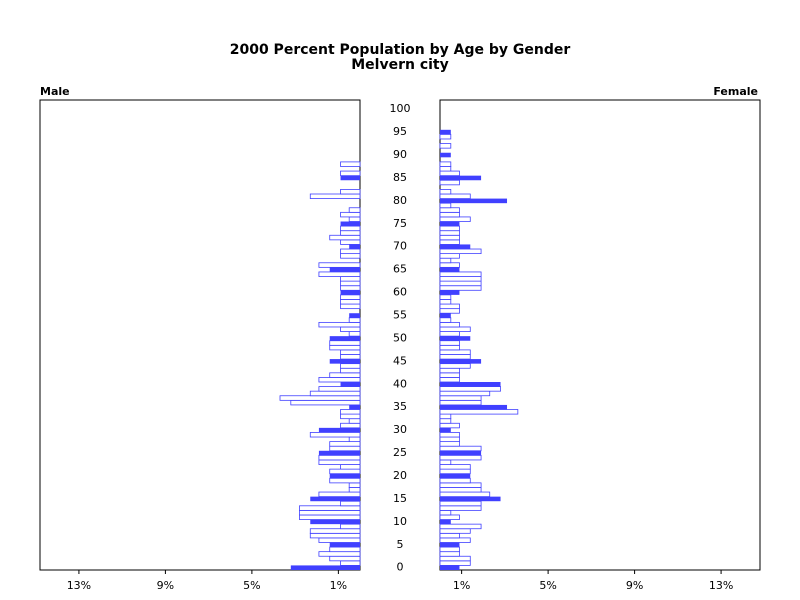  Describe the element at coordinates (400, 177) in the screenshot. I see `y-tick-label: 85` at that location.